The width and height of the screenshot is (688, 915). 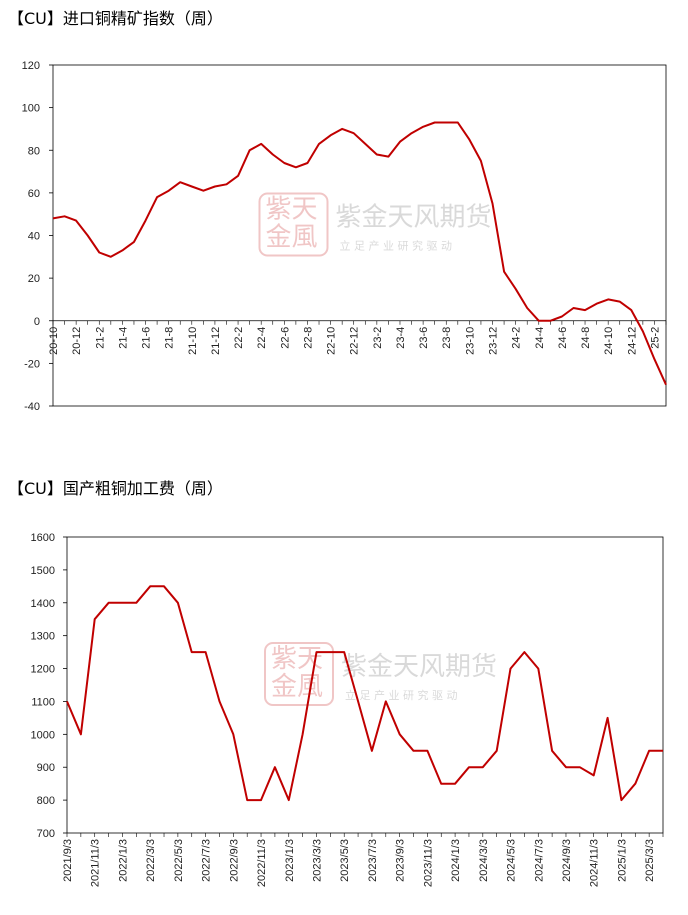 What do you see at coordinates (655, 338) in the screenshot?
I see `x-tick-label: 25-2` at bounding box center [655, 338].